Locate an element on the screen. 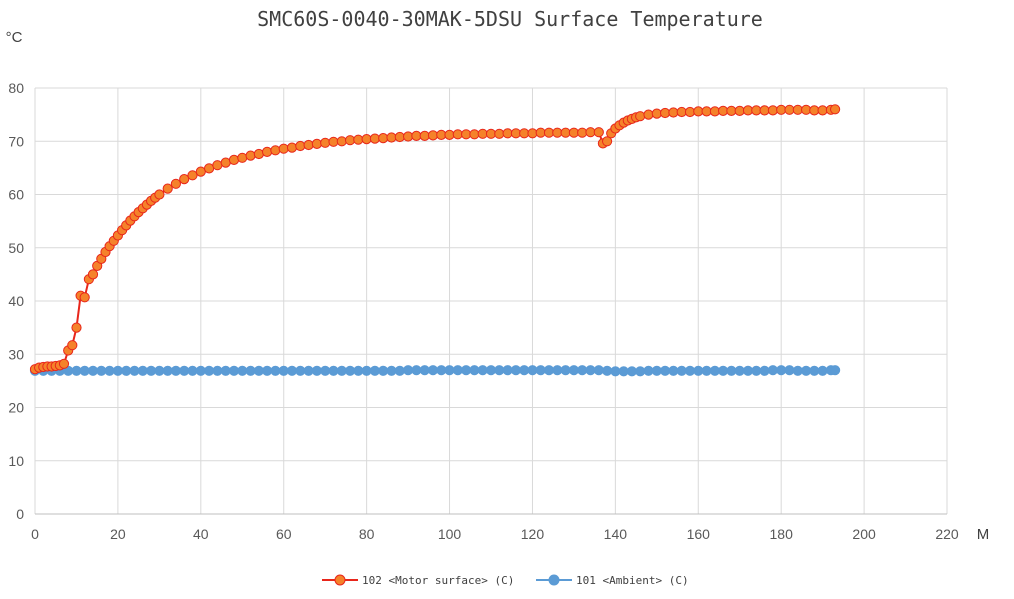 The width and height of the screenshot is (1014, 599). x-tick-label: 200 is located at coordinates (864, 534).